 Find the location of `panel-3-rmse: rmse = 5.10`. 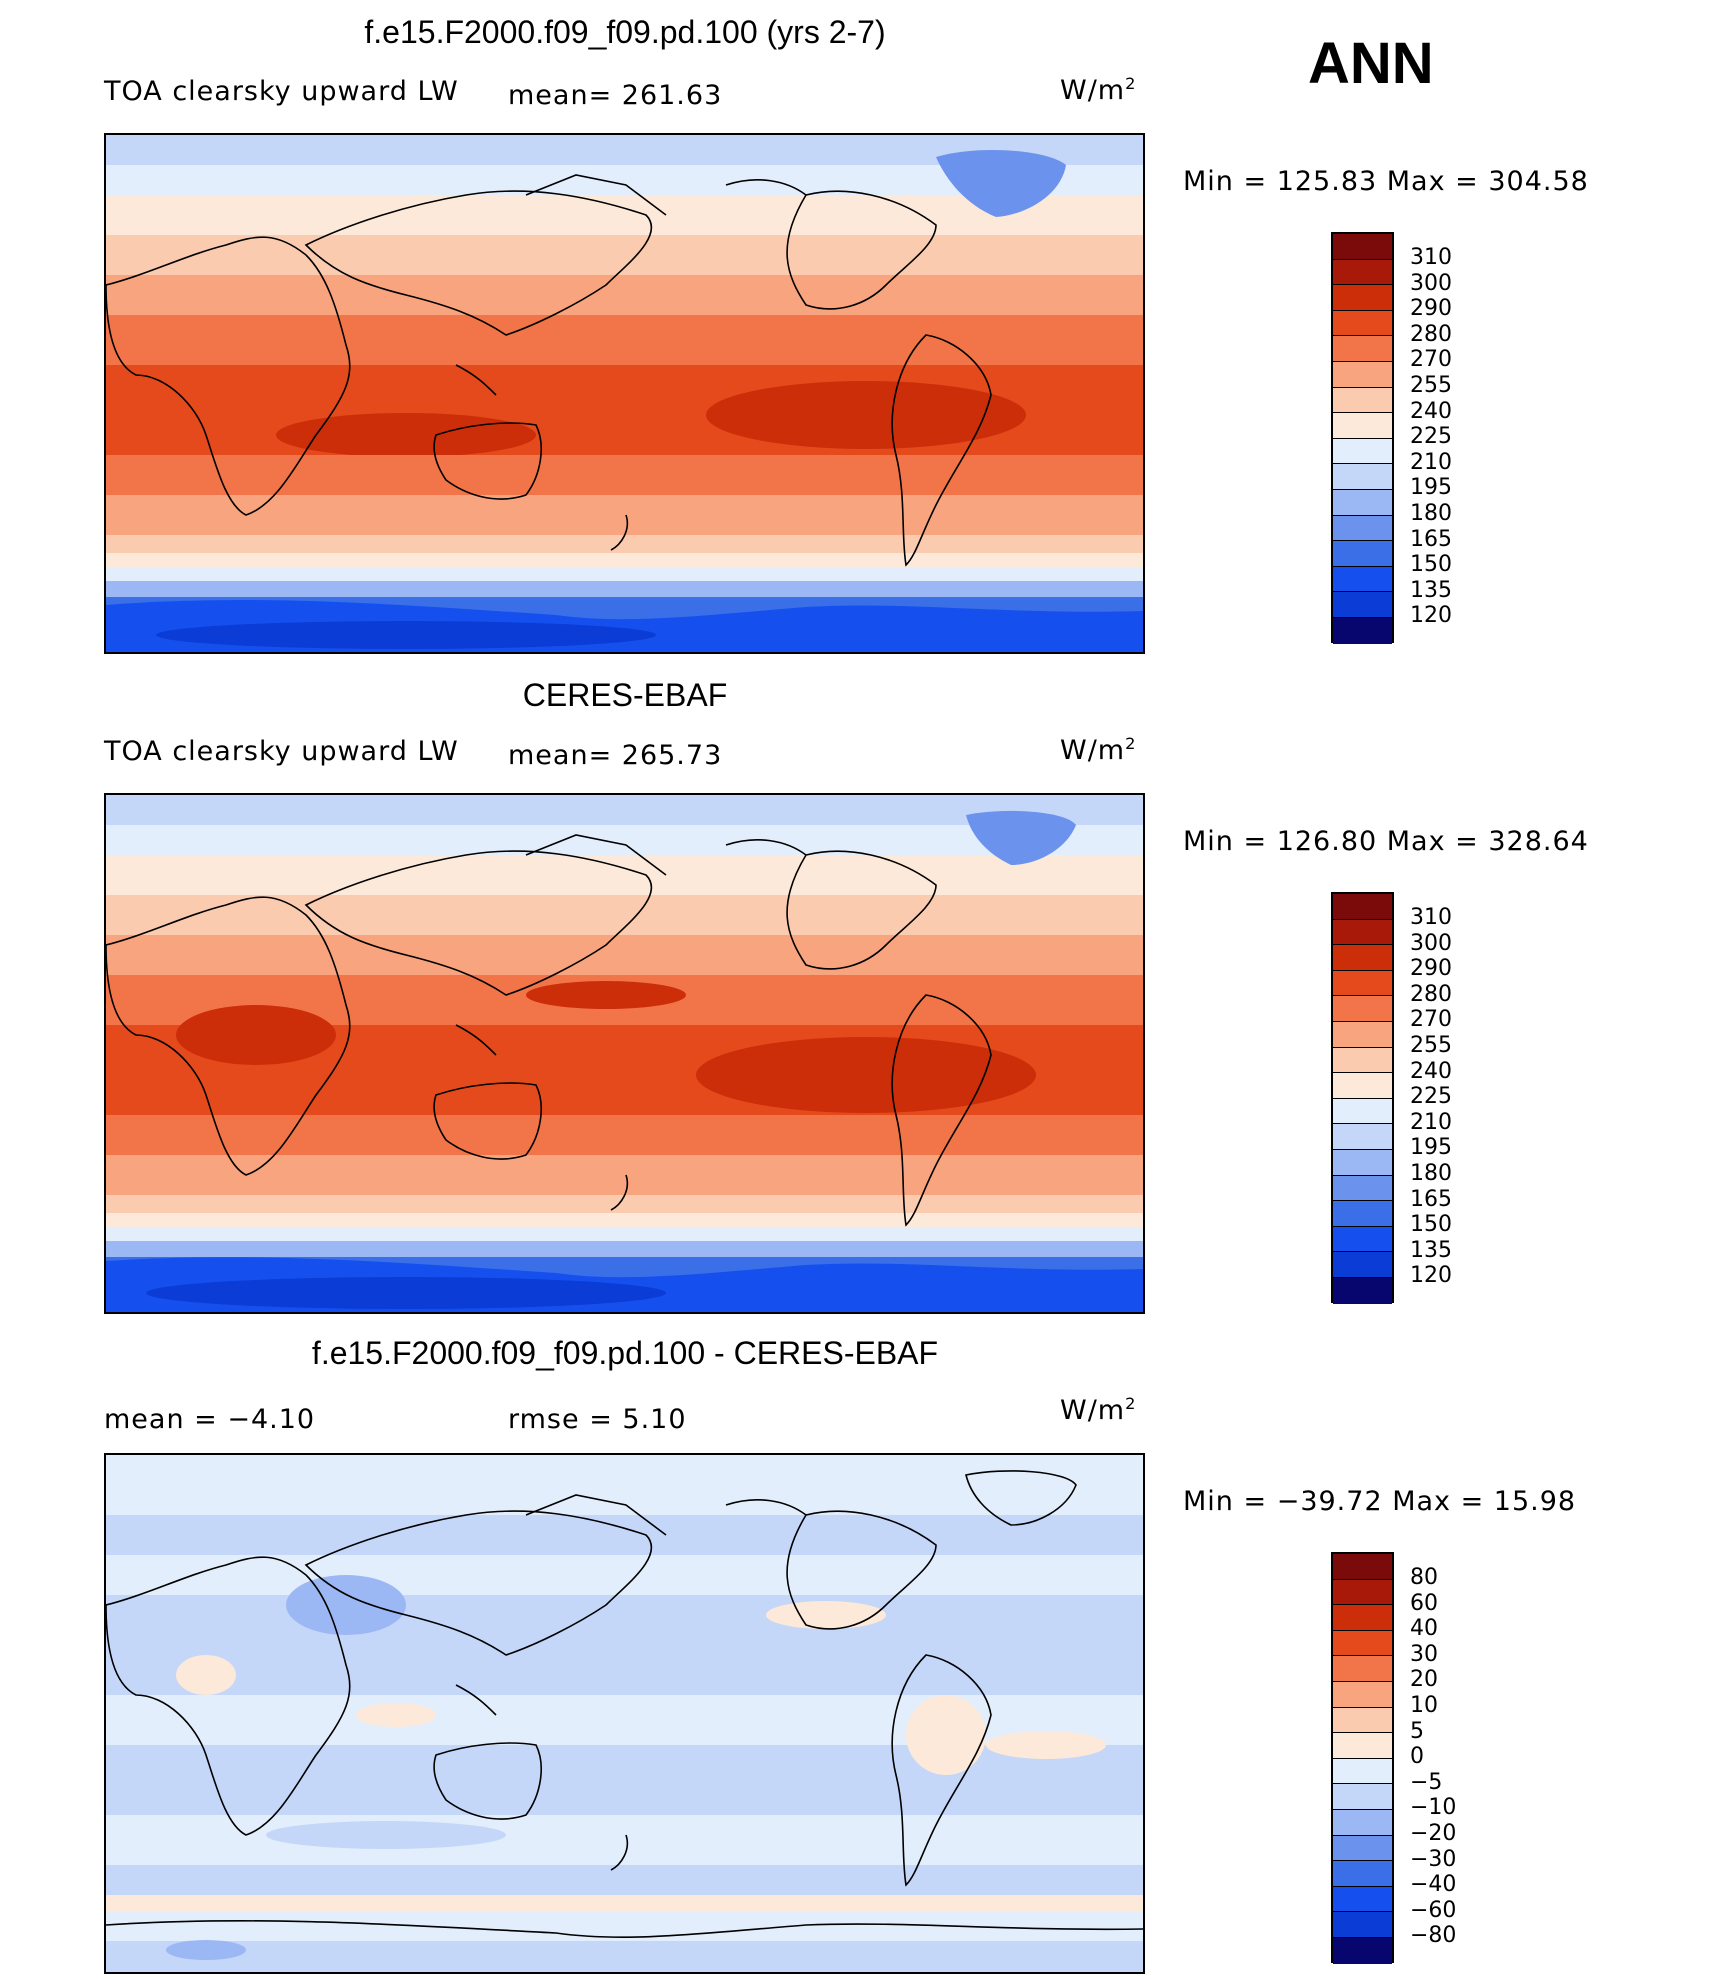

panel-3-rmse: rmse = 5.10 is located at coordinates (597, 1419).